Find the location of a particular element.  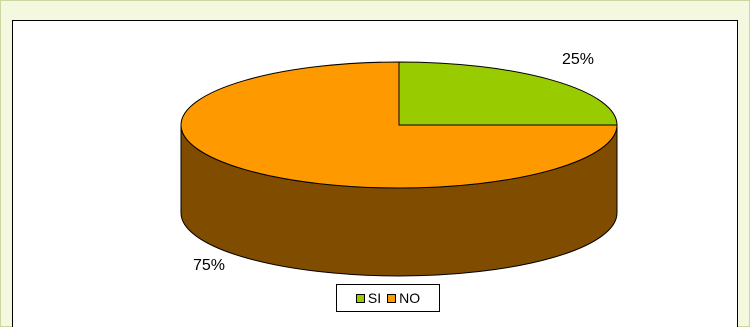

slice-label-no: 75% is located at coordinates (209, 265).